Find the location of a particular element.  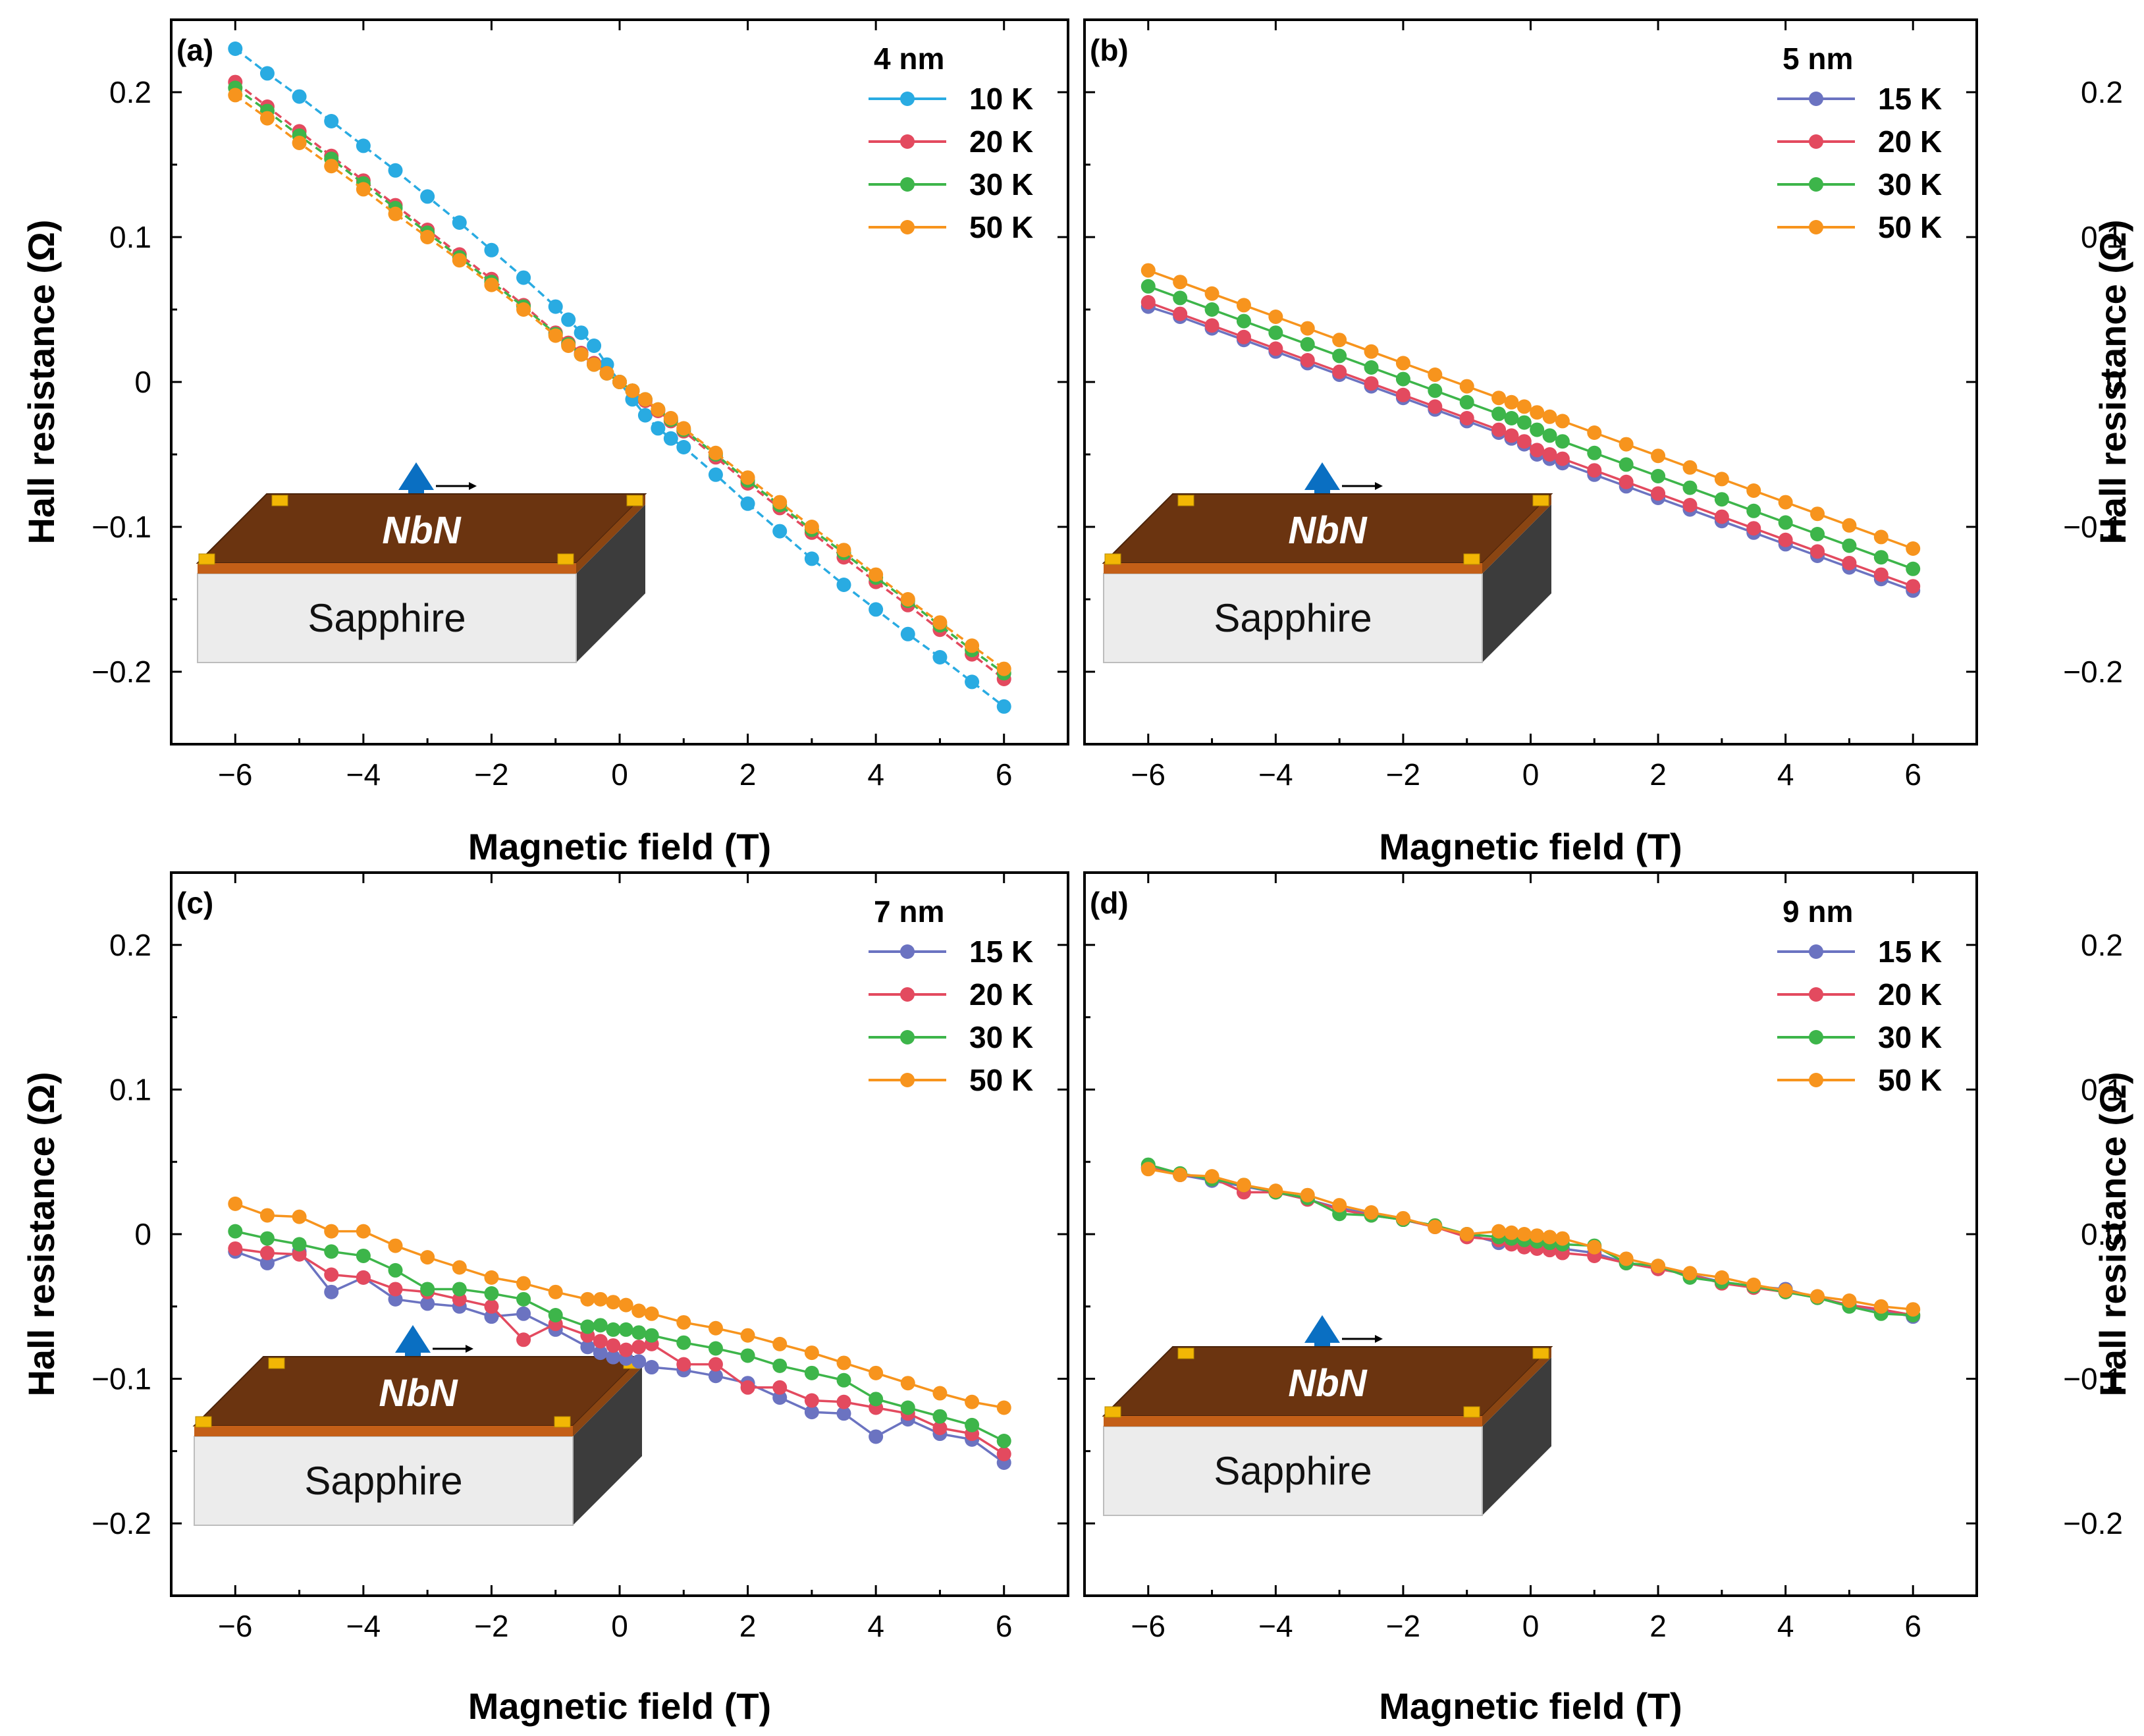

x-axis-title: Magnetic field (T) is located at coordinates (1531, 846).